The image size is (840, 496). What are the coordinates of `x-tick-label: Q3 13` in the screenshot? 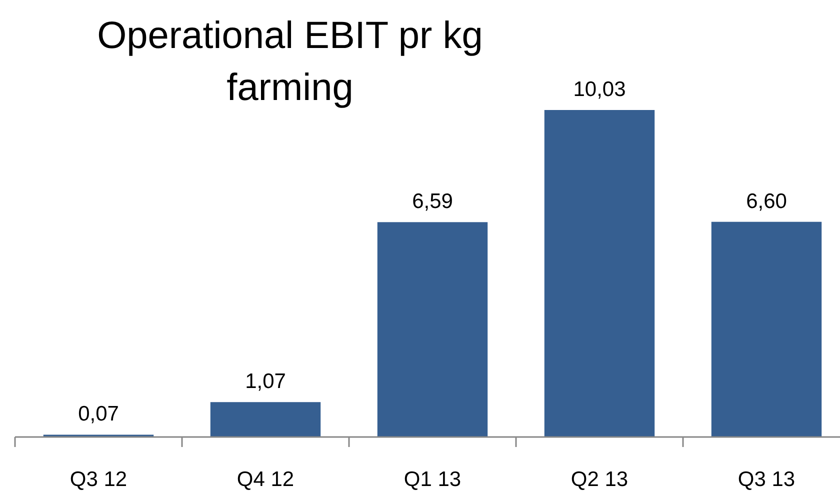 It's located at (767, 479).